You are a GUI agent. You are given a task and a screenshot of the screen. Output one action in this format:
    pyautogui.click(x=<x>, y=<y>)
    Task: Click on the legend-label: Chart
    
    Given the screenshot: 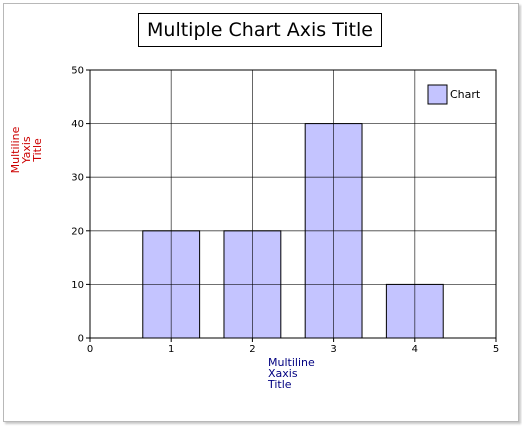 What is the action you would take?
    pyautogui.click(x=465, y=94)
    